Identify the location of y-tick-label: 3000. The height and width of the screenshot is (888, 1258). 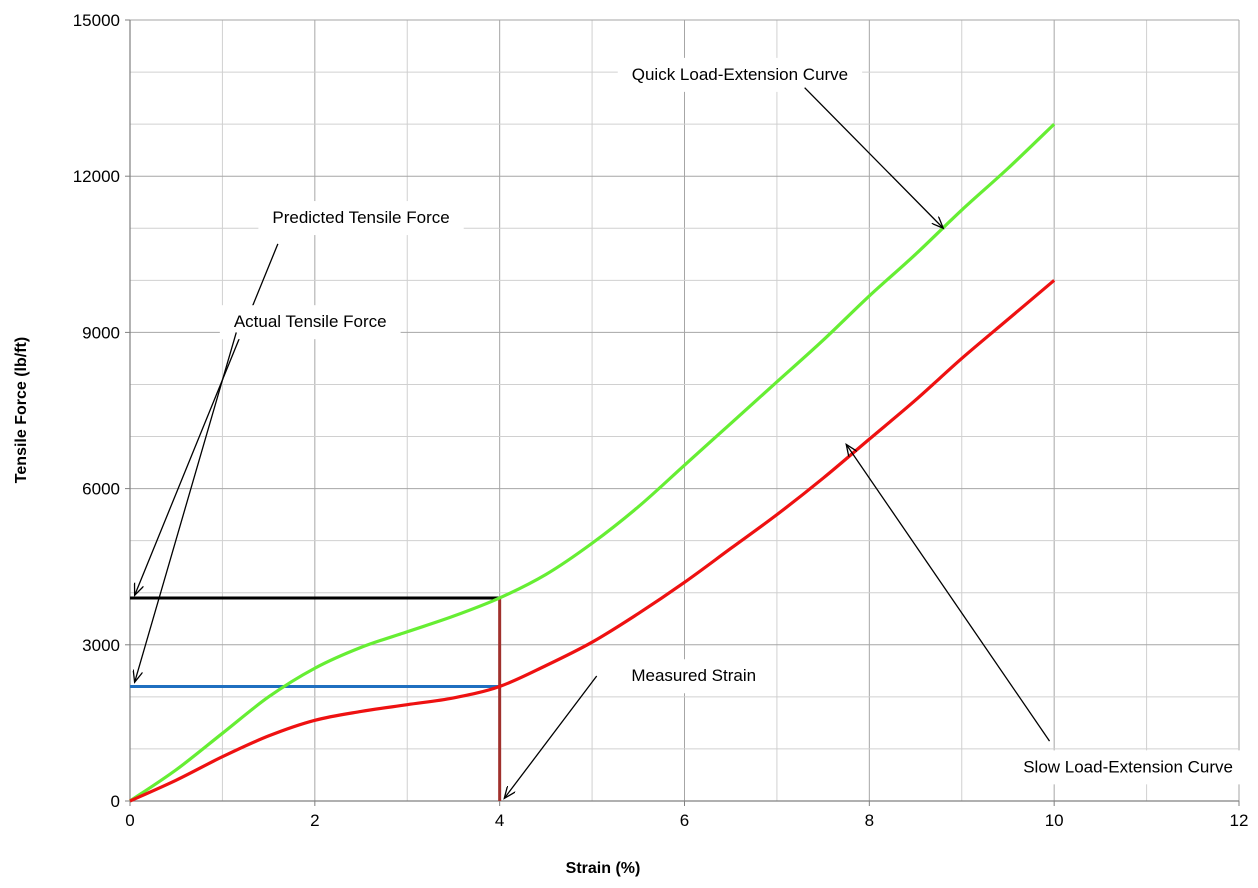
(101, 645).